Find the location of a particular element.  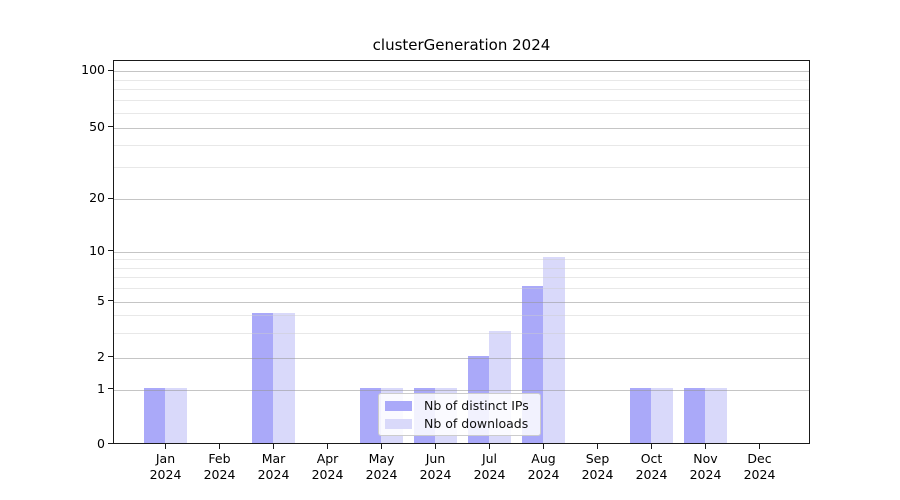

y-tick-label-0: 0 is located at coordinates (101, 443).